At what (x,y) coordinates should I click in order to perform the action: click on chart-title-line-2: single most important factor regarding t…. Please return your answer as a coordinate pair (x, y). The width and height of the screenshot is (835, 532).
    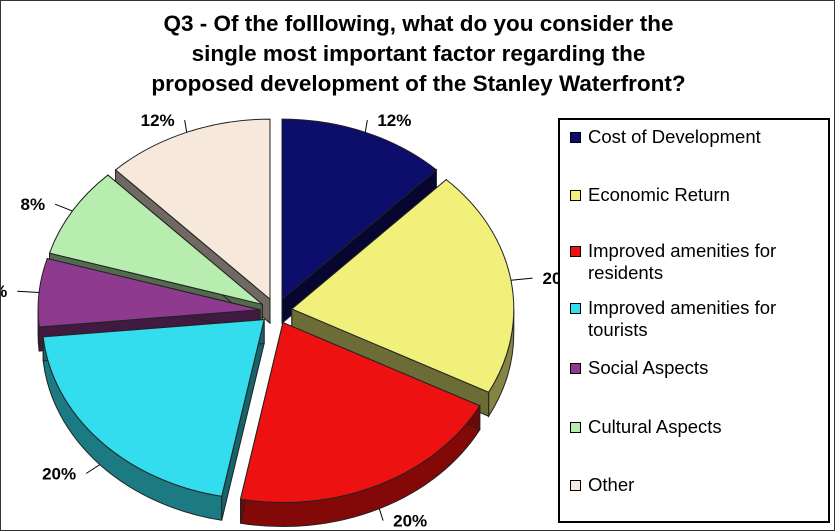
    Looking at the image, I should click on (418, 53).